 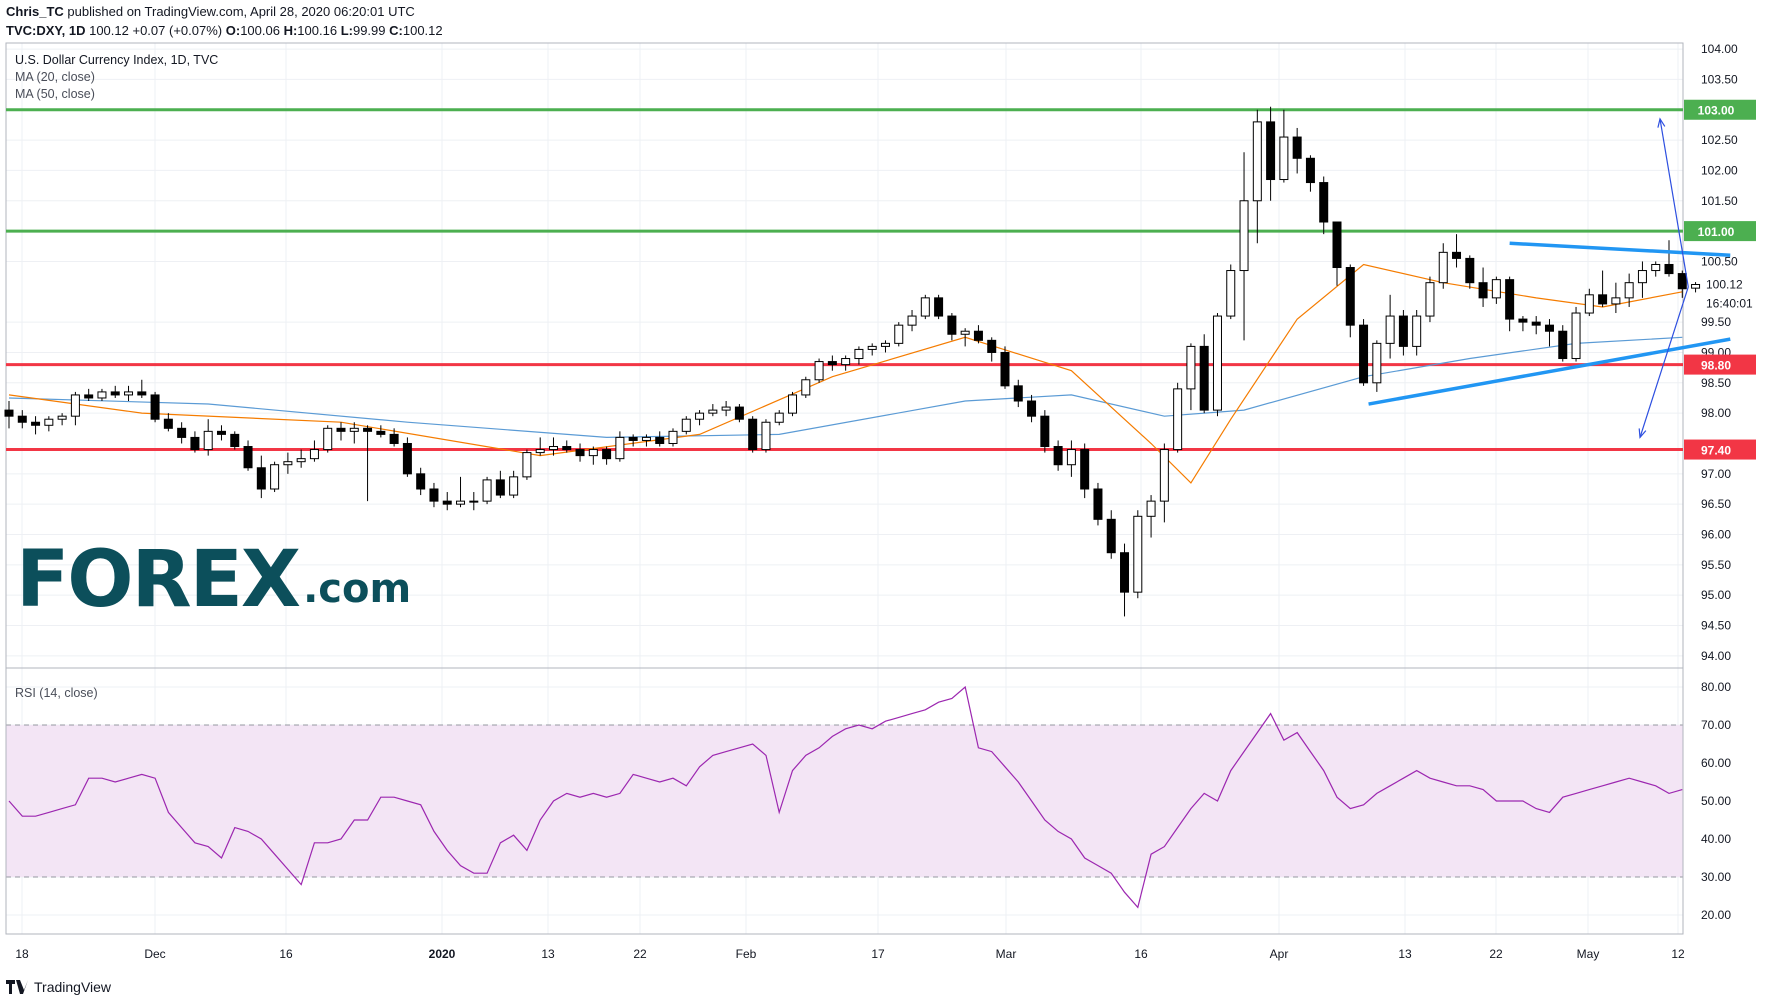 I want to click on price-change: +0.07 (+0.07%), so click(x=177, y=30).